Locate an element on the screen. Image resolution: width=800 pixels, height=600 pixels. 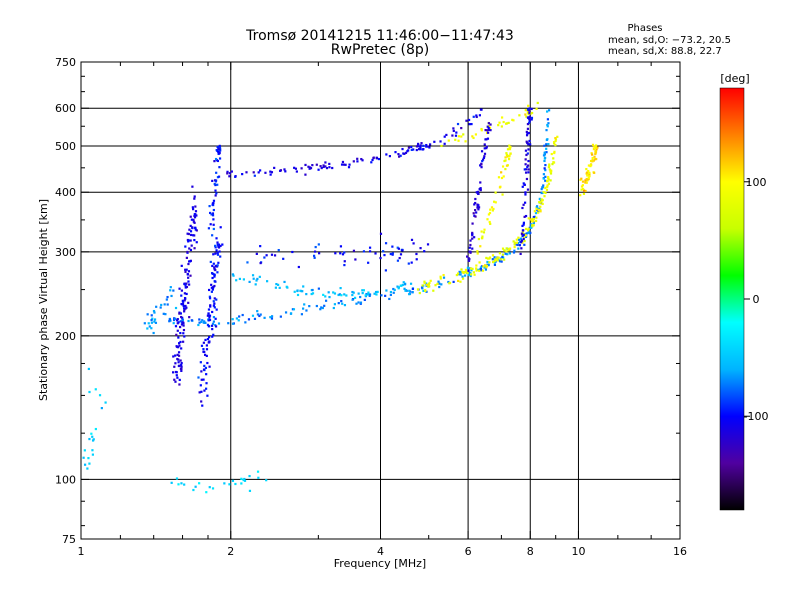
y-axis-label: Stationary phase Virtual Height [km] is located at coordinates (43, 300).